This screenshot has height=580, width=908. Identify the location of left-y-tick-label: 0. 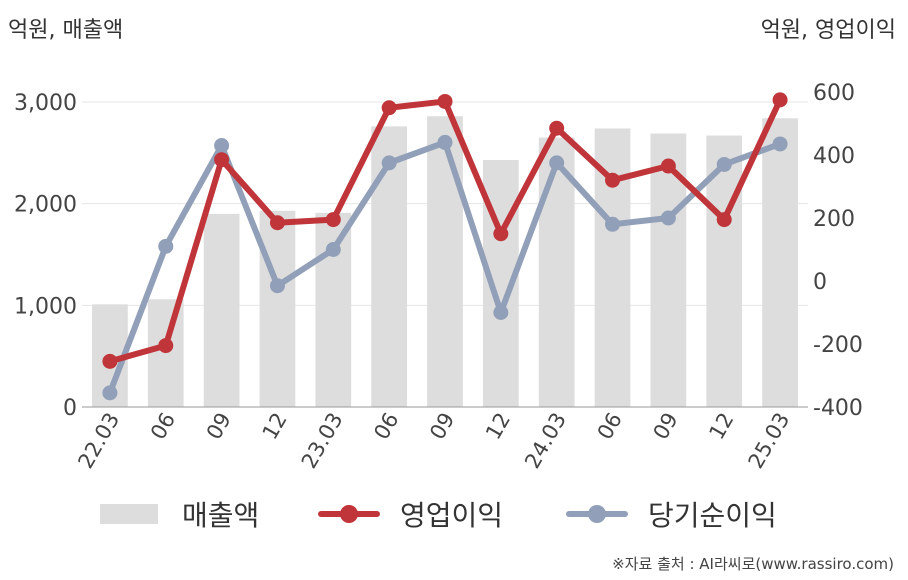
(70, 408).